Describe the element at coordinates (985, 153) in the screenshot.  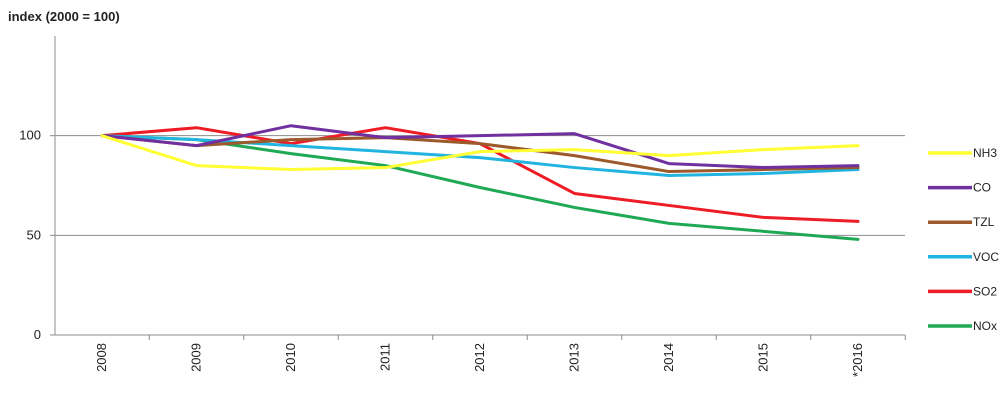
I see `legend-label-nh3: NH3` at that location.